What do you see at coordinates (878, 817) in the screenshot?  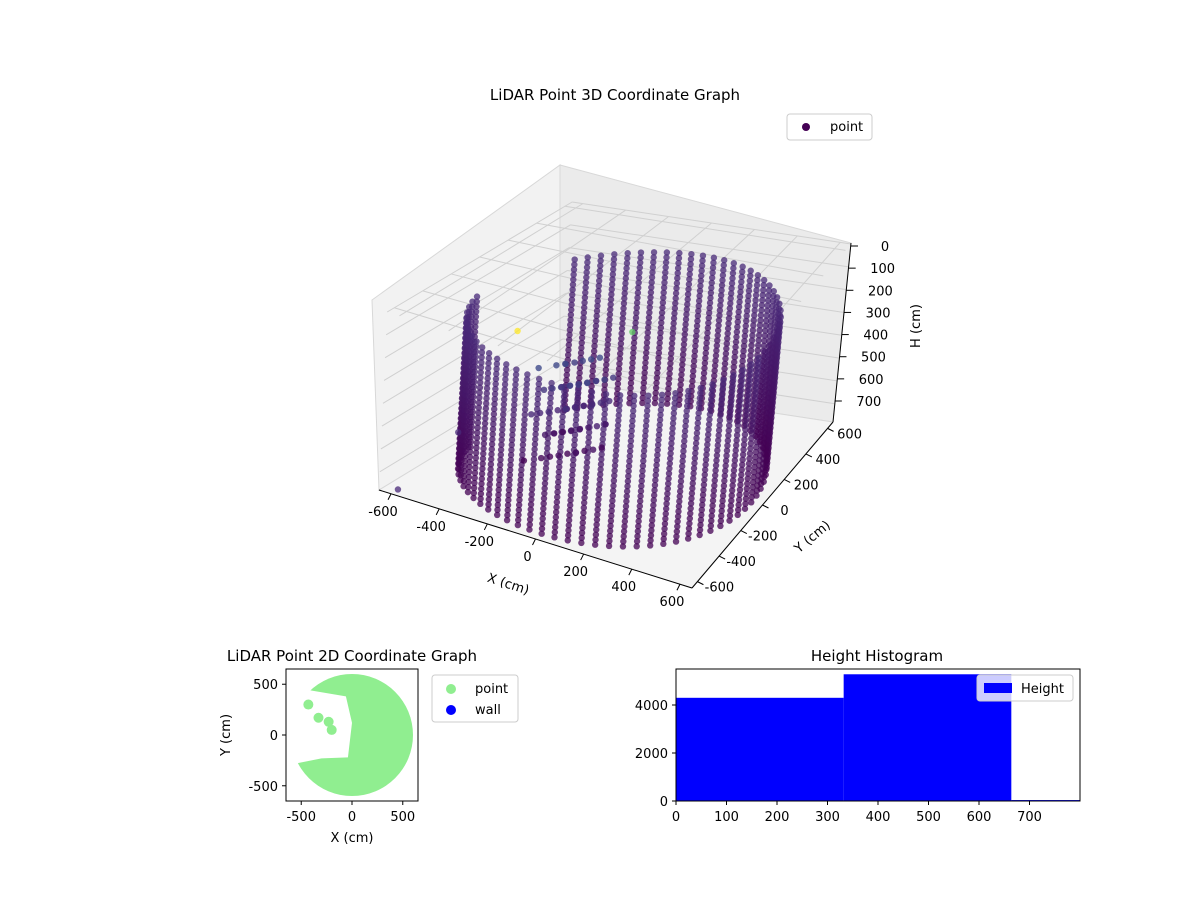 I see `x-tick-hist: 400` at bounding box center [878, 817].